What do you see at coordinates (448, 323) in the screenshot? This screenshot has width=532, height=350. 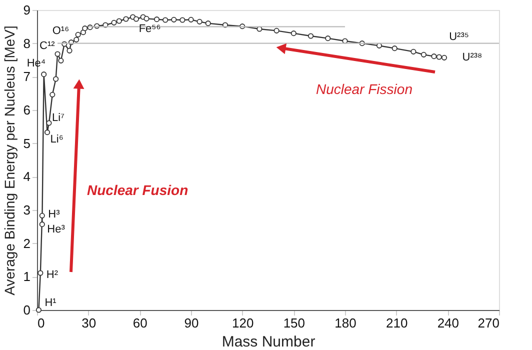 I see `x-tick-label: 240` at bounding box center [448, 323].